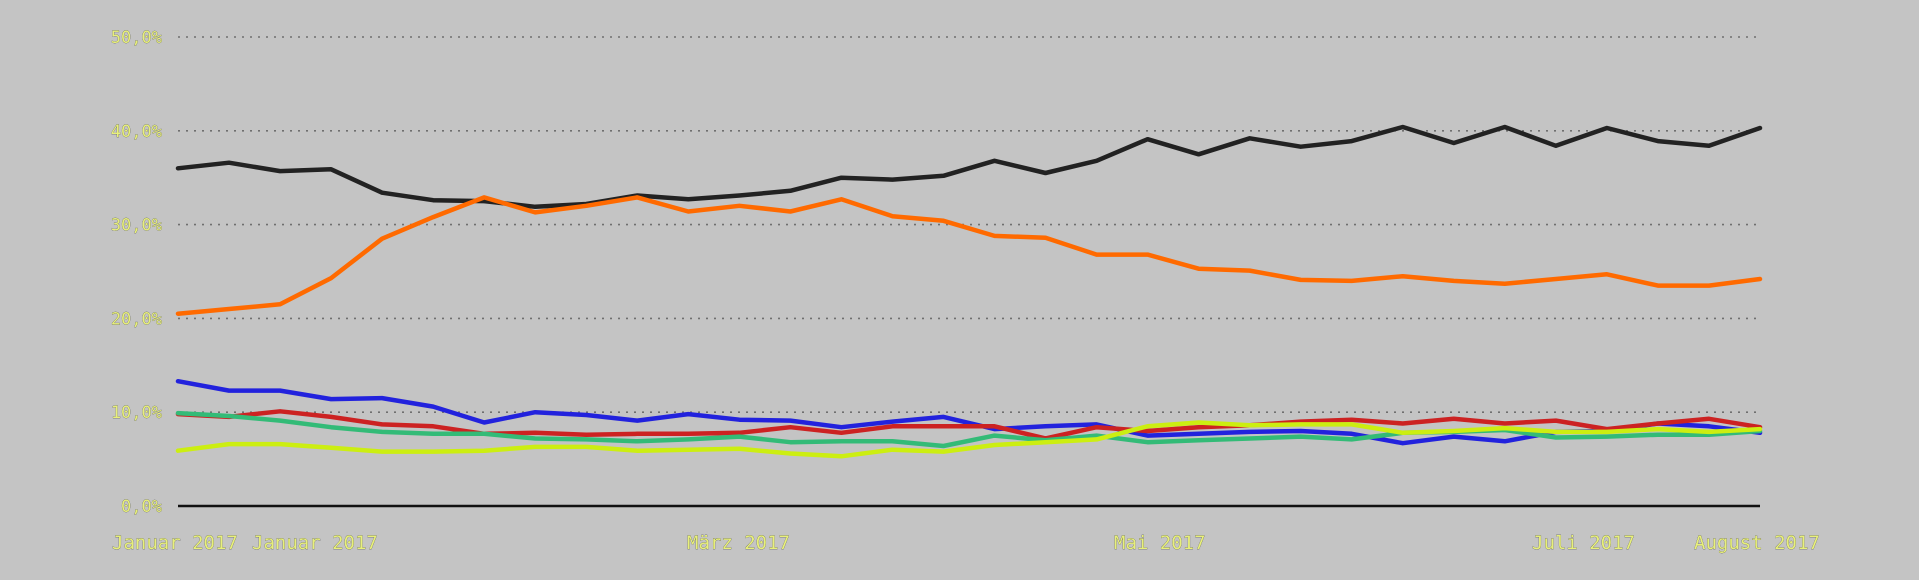  Describe the element at coordinates (141, 507) in the screenshot. I see `y-tick-label: 0,0%` at that location.